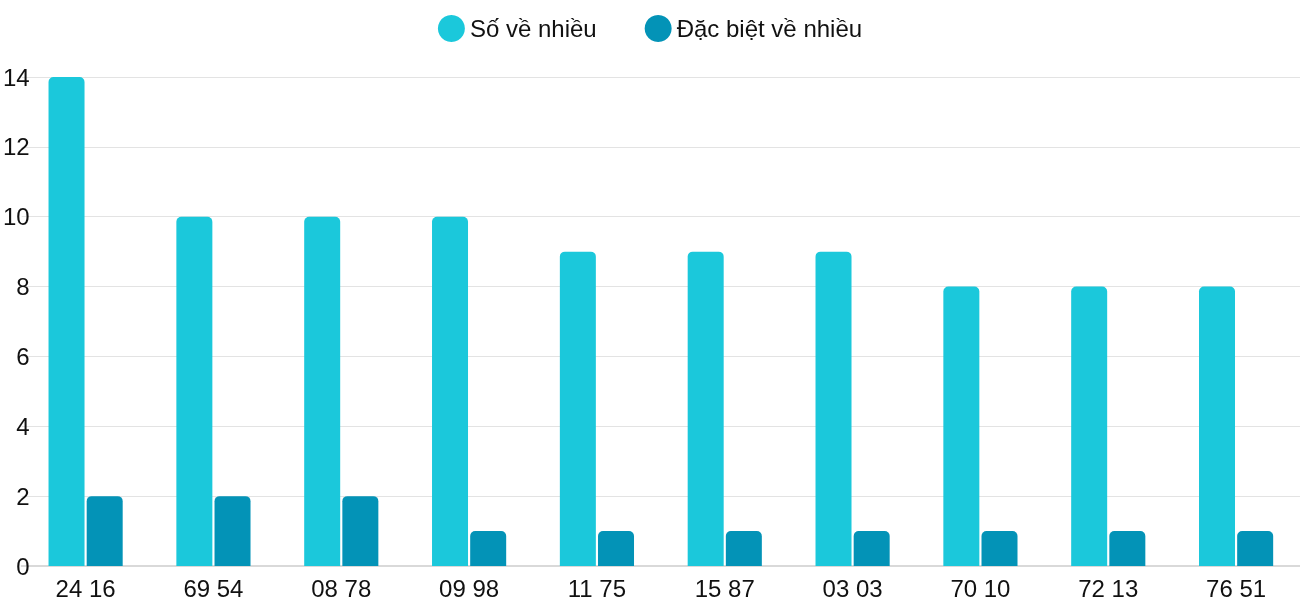 This screenshot has width=1300, height=600. I want to click on y-tick-label: 8, so click(23, 287).